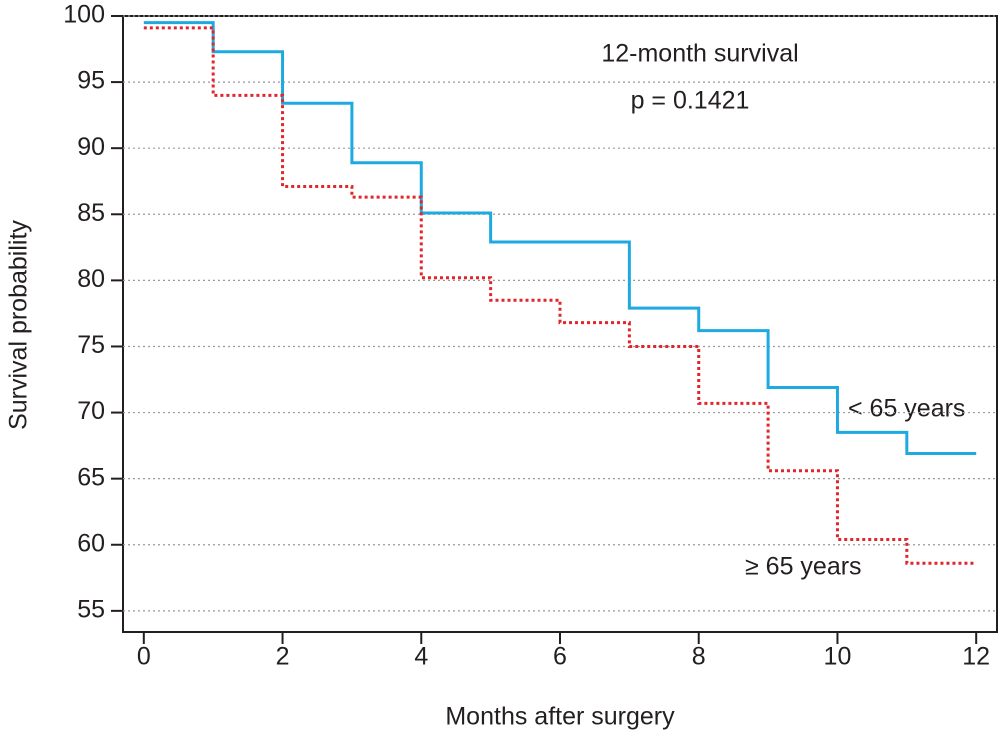 Image resolution: width=1001 pixels, height=739 pixels. Describe the element at coordinates (91, 213) in the screenshot. I see `y-tick-label: 85` at that location.